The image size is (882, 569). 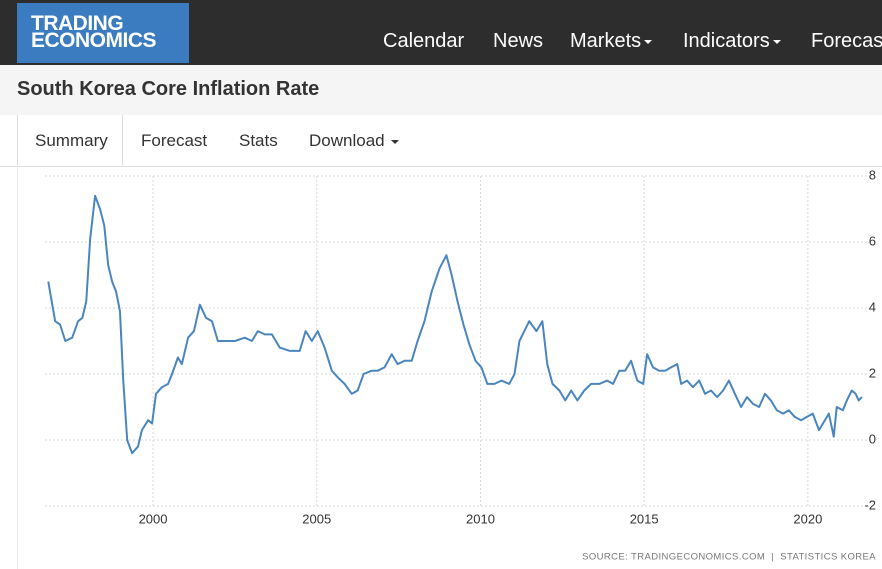 What do you see at coordinates (872, 438) in the screenshot?
I see `y-tick-label: 0` at bounding box center [872, 438].